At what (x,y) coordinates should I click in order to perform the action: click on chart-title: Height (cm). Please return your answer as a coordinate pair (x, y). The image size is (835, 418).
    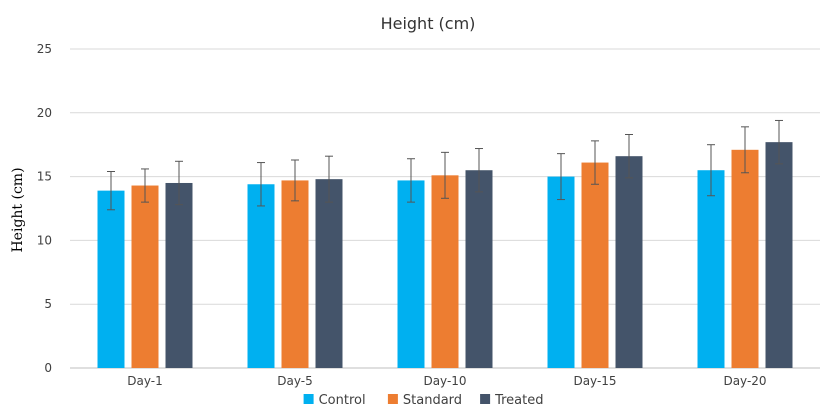
    Looking at the image, I should click on (428, 23).